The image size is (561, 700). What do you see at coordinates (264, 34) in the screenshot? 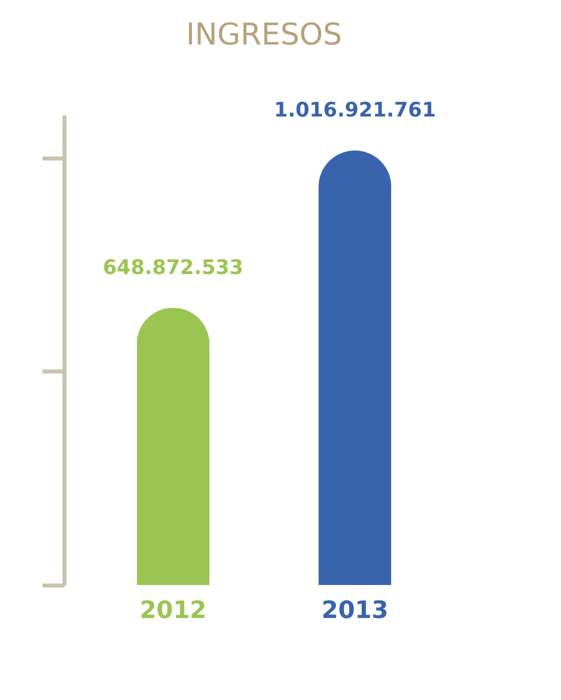
I see `chart-title: INGRESOS` at bounding box center [264, 34].